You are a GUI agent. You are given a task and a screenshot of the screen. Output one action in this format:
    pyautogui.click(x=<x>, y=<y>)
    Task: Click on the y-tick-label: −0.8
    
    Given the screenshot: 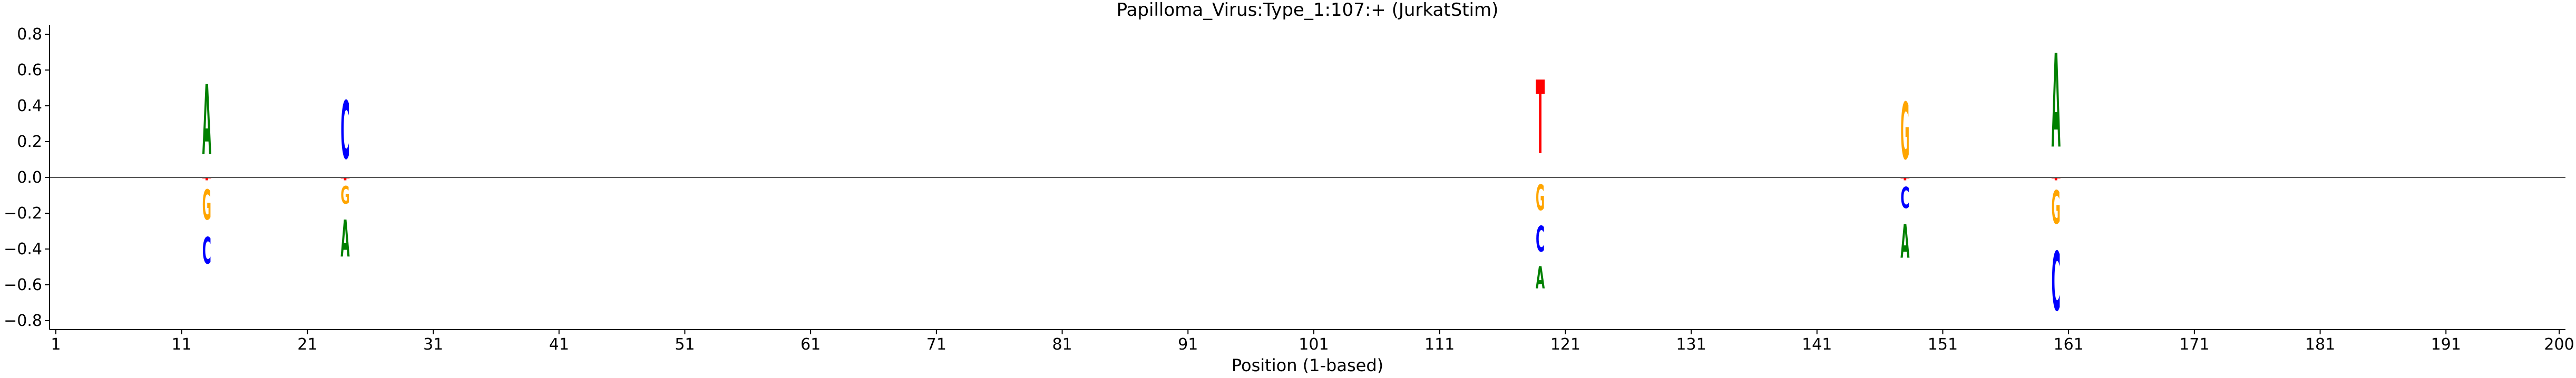 What is the action you would take?
    pyautogui.click(x=23, y=321)
    